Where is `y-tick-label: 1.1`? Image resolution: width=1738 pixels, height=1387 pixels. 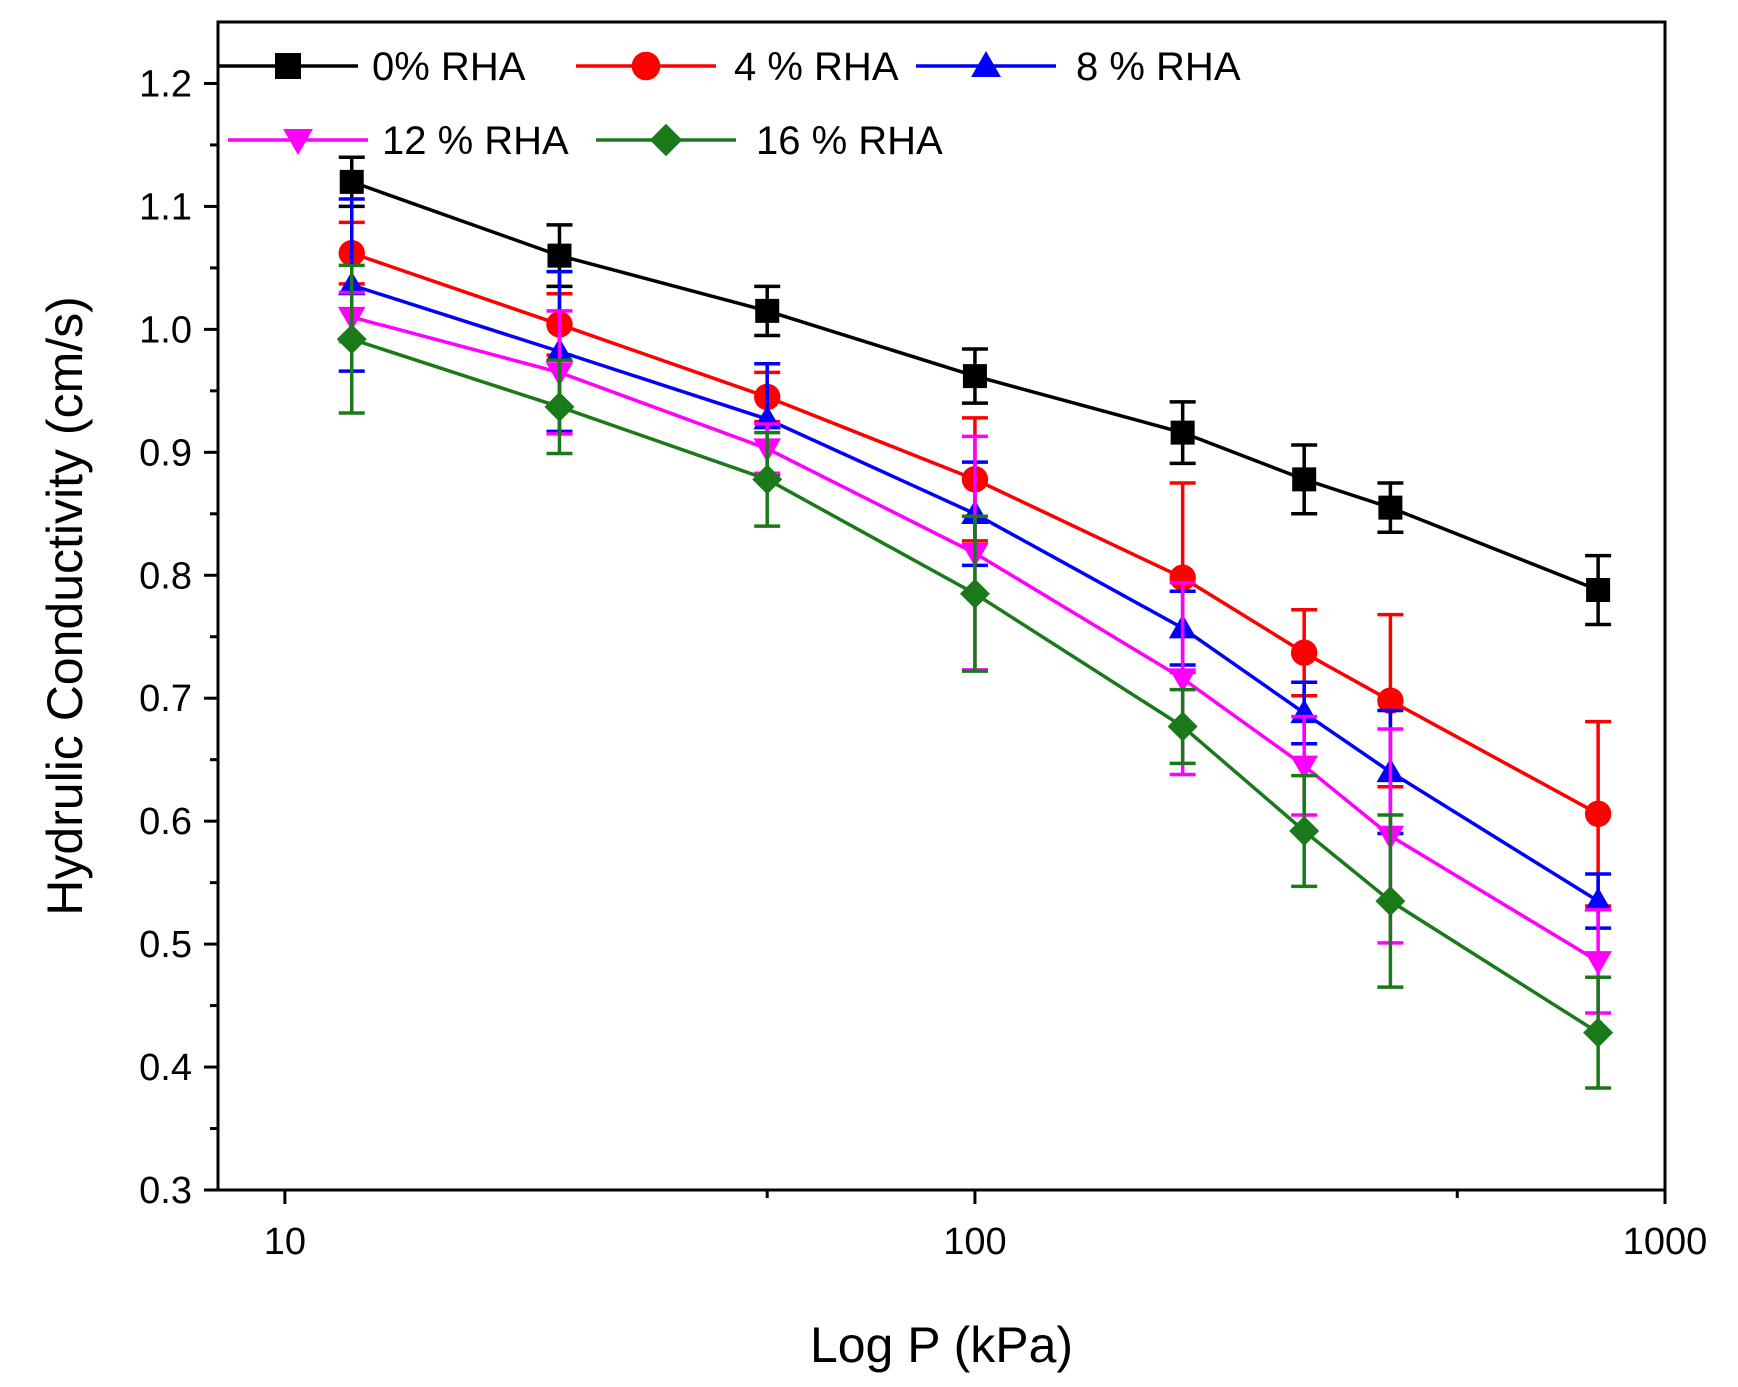 y-tick-label: 1.1 is located at coordinates (165, 207).